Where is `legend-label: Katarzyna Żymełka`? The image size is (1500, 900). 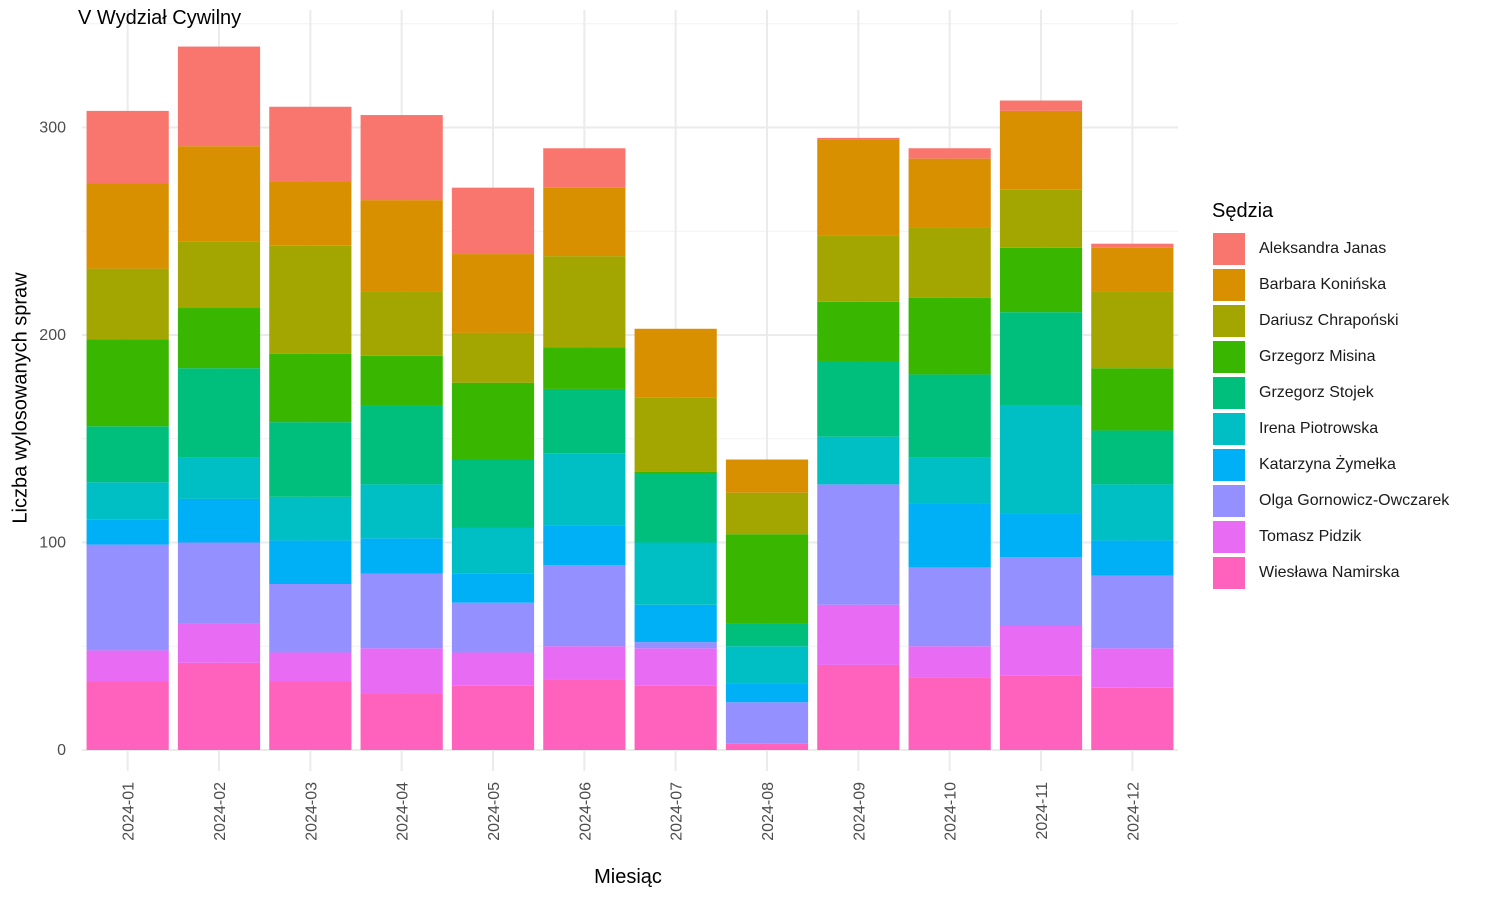 legend-label: Katarzyna Żymełka is located at coordinates (1327, 464).